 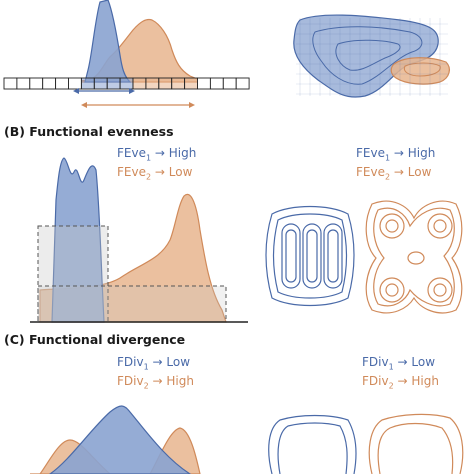 I want to click on orange-arrow-head-right, so click(x=192, y=105).